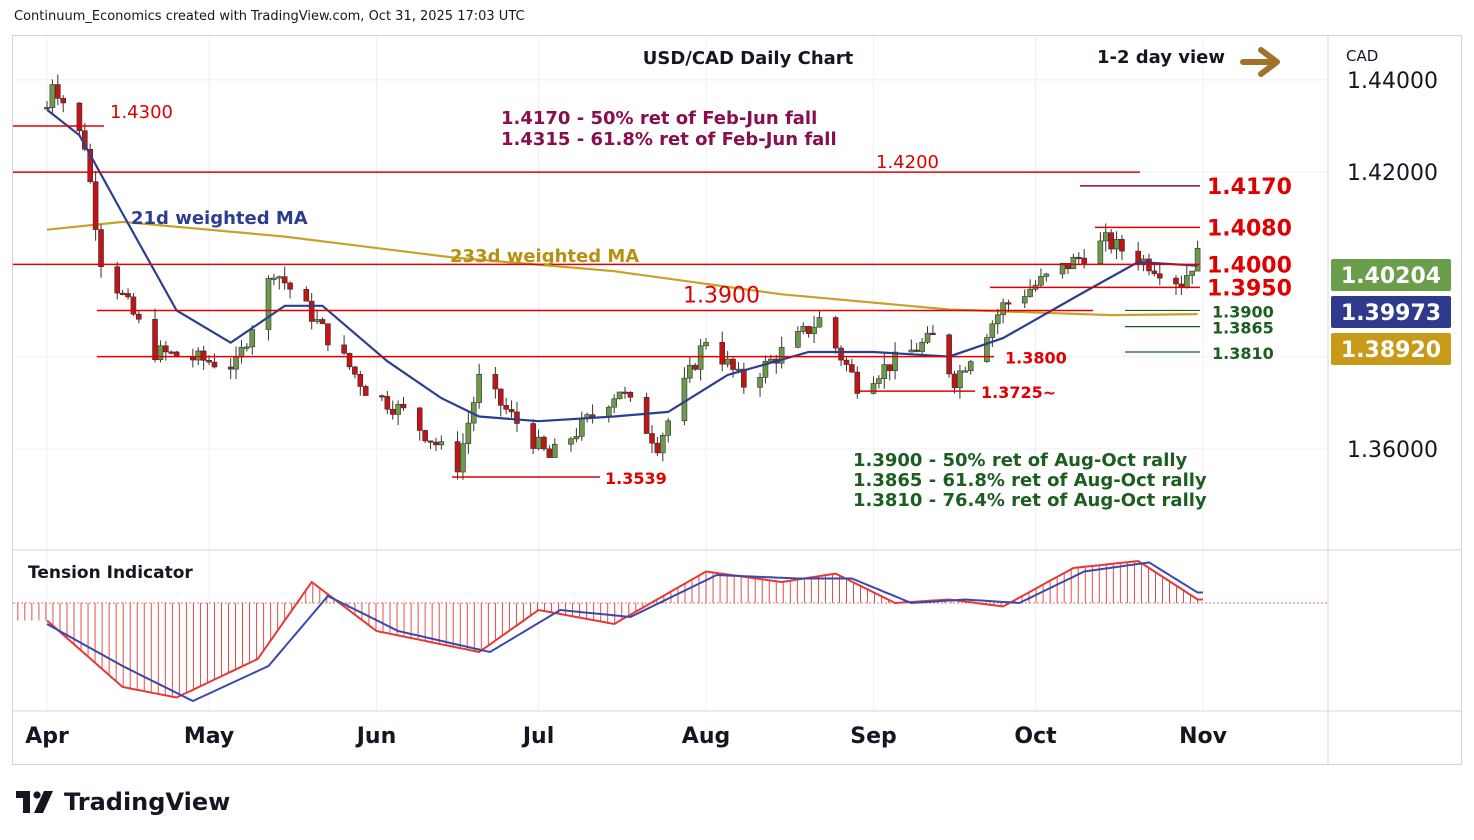 The image size is (1474, 840). Describe the element at coordinates (1260, 62) in the screenshot. I see `arrow-shape` at that location.